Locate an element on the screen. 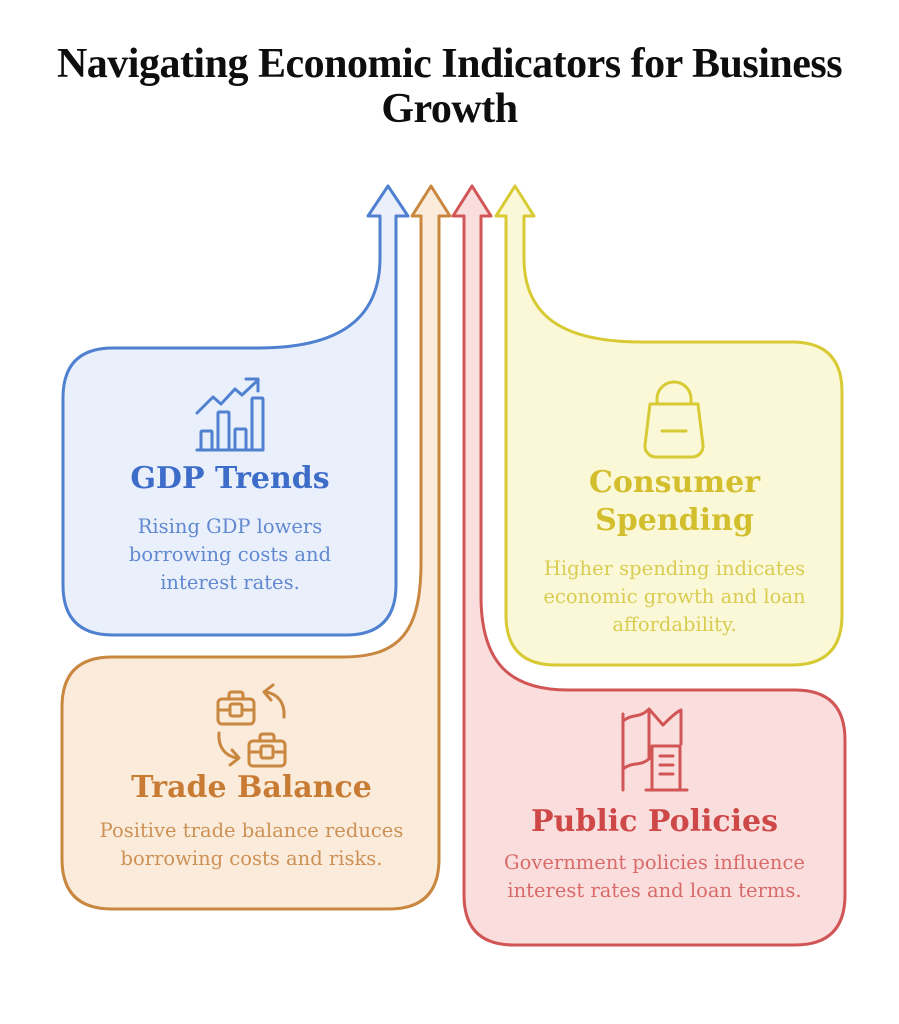  briefcase-exchange-icon is located at coordinates (251, 725).